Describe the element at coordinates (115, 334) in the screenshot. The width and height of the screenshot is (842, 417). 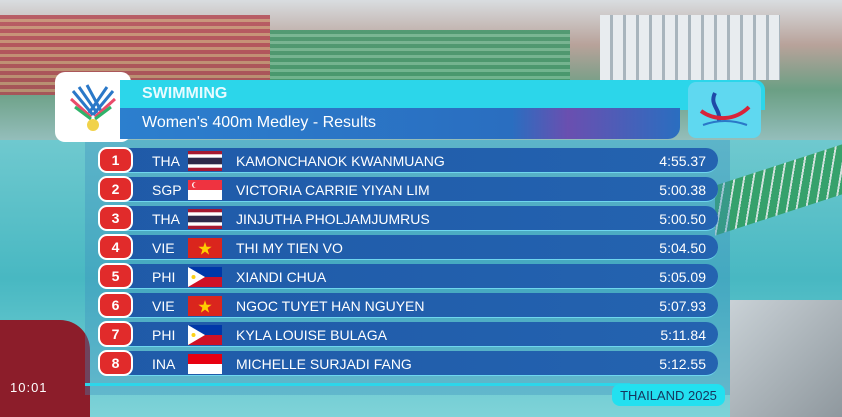
I see `rank-badge: 7` at that location.